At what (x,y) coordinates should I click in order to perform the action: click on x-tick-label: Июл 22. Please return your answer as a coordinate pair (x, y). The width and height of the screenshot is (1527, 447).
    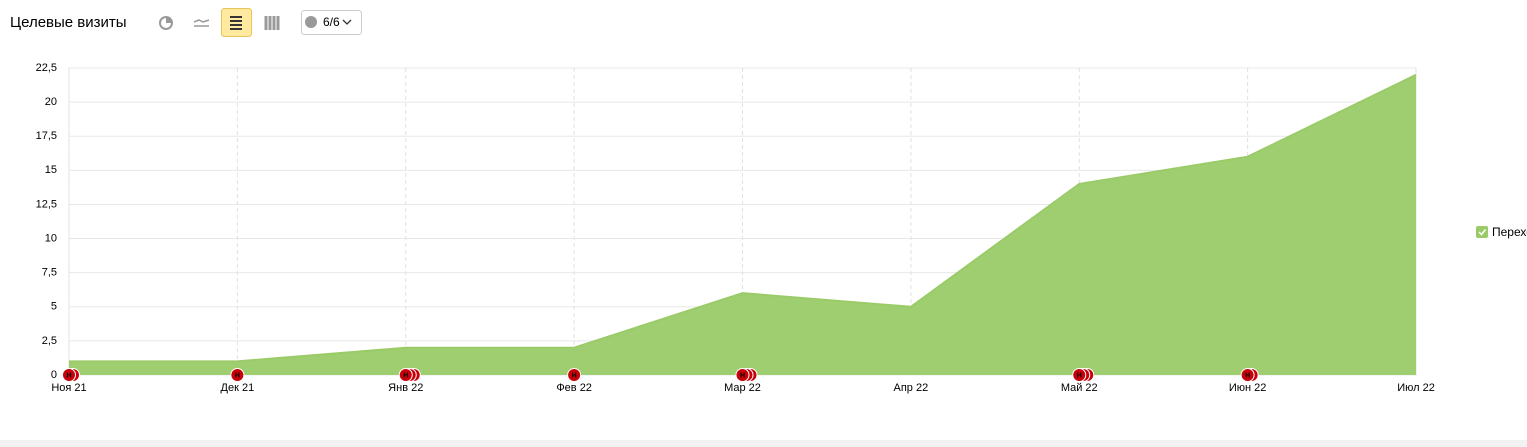
    Looking at the image, I should click on (1416, 388).